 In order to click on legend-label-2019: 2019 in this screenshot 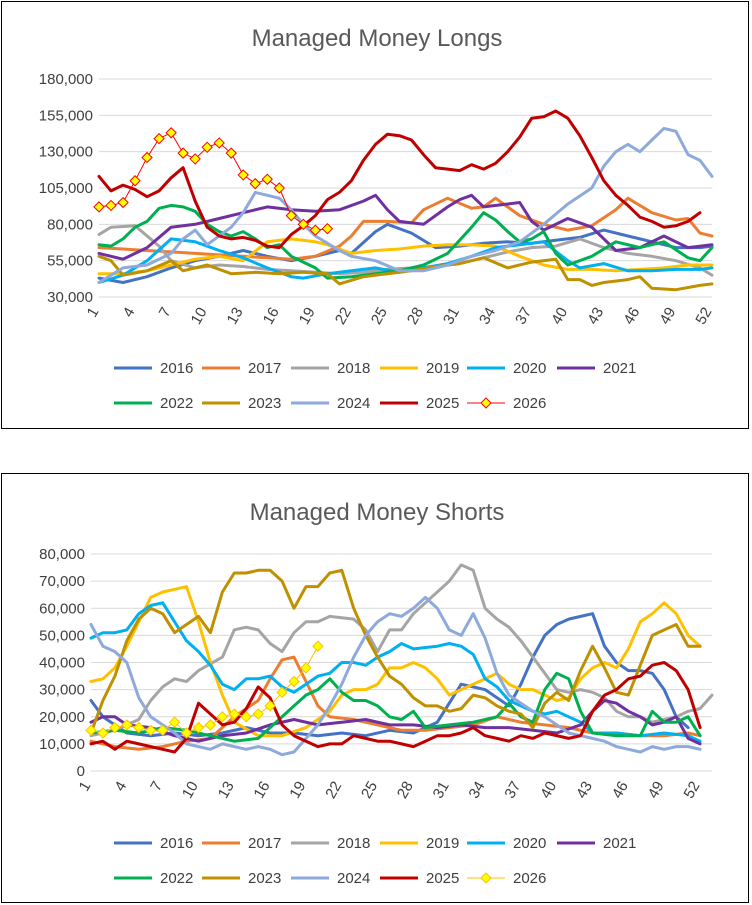, I will do `click(442, 843)`.